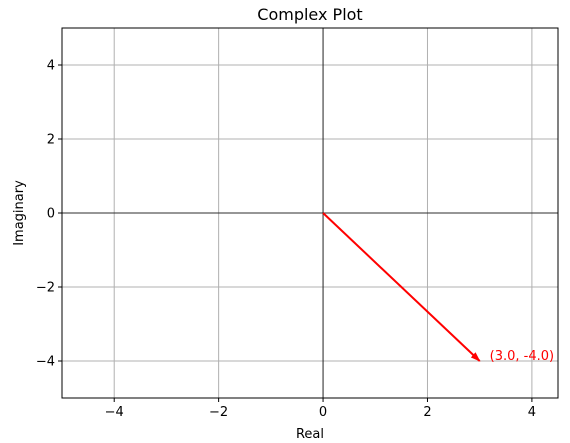  I want to click on x-tick-label: −2, so click(218, 412).